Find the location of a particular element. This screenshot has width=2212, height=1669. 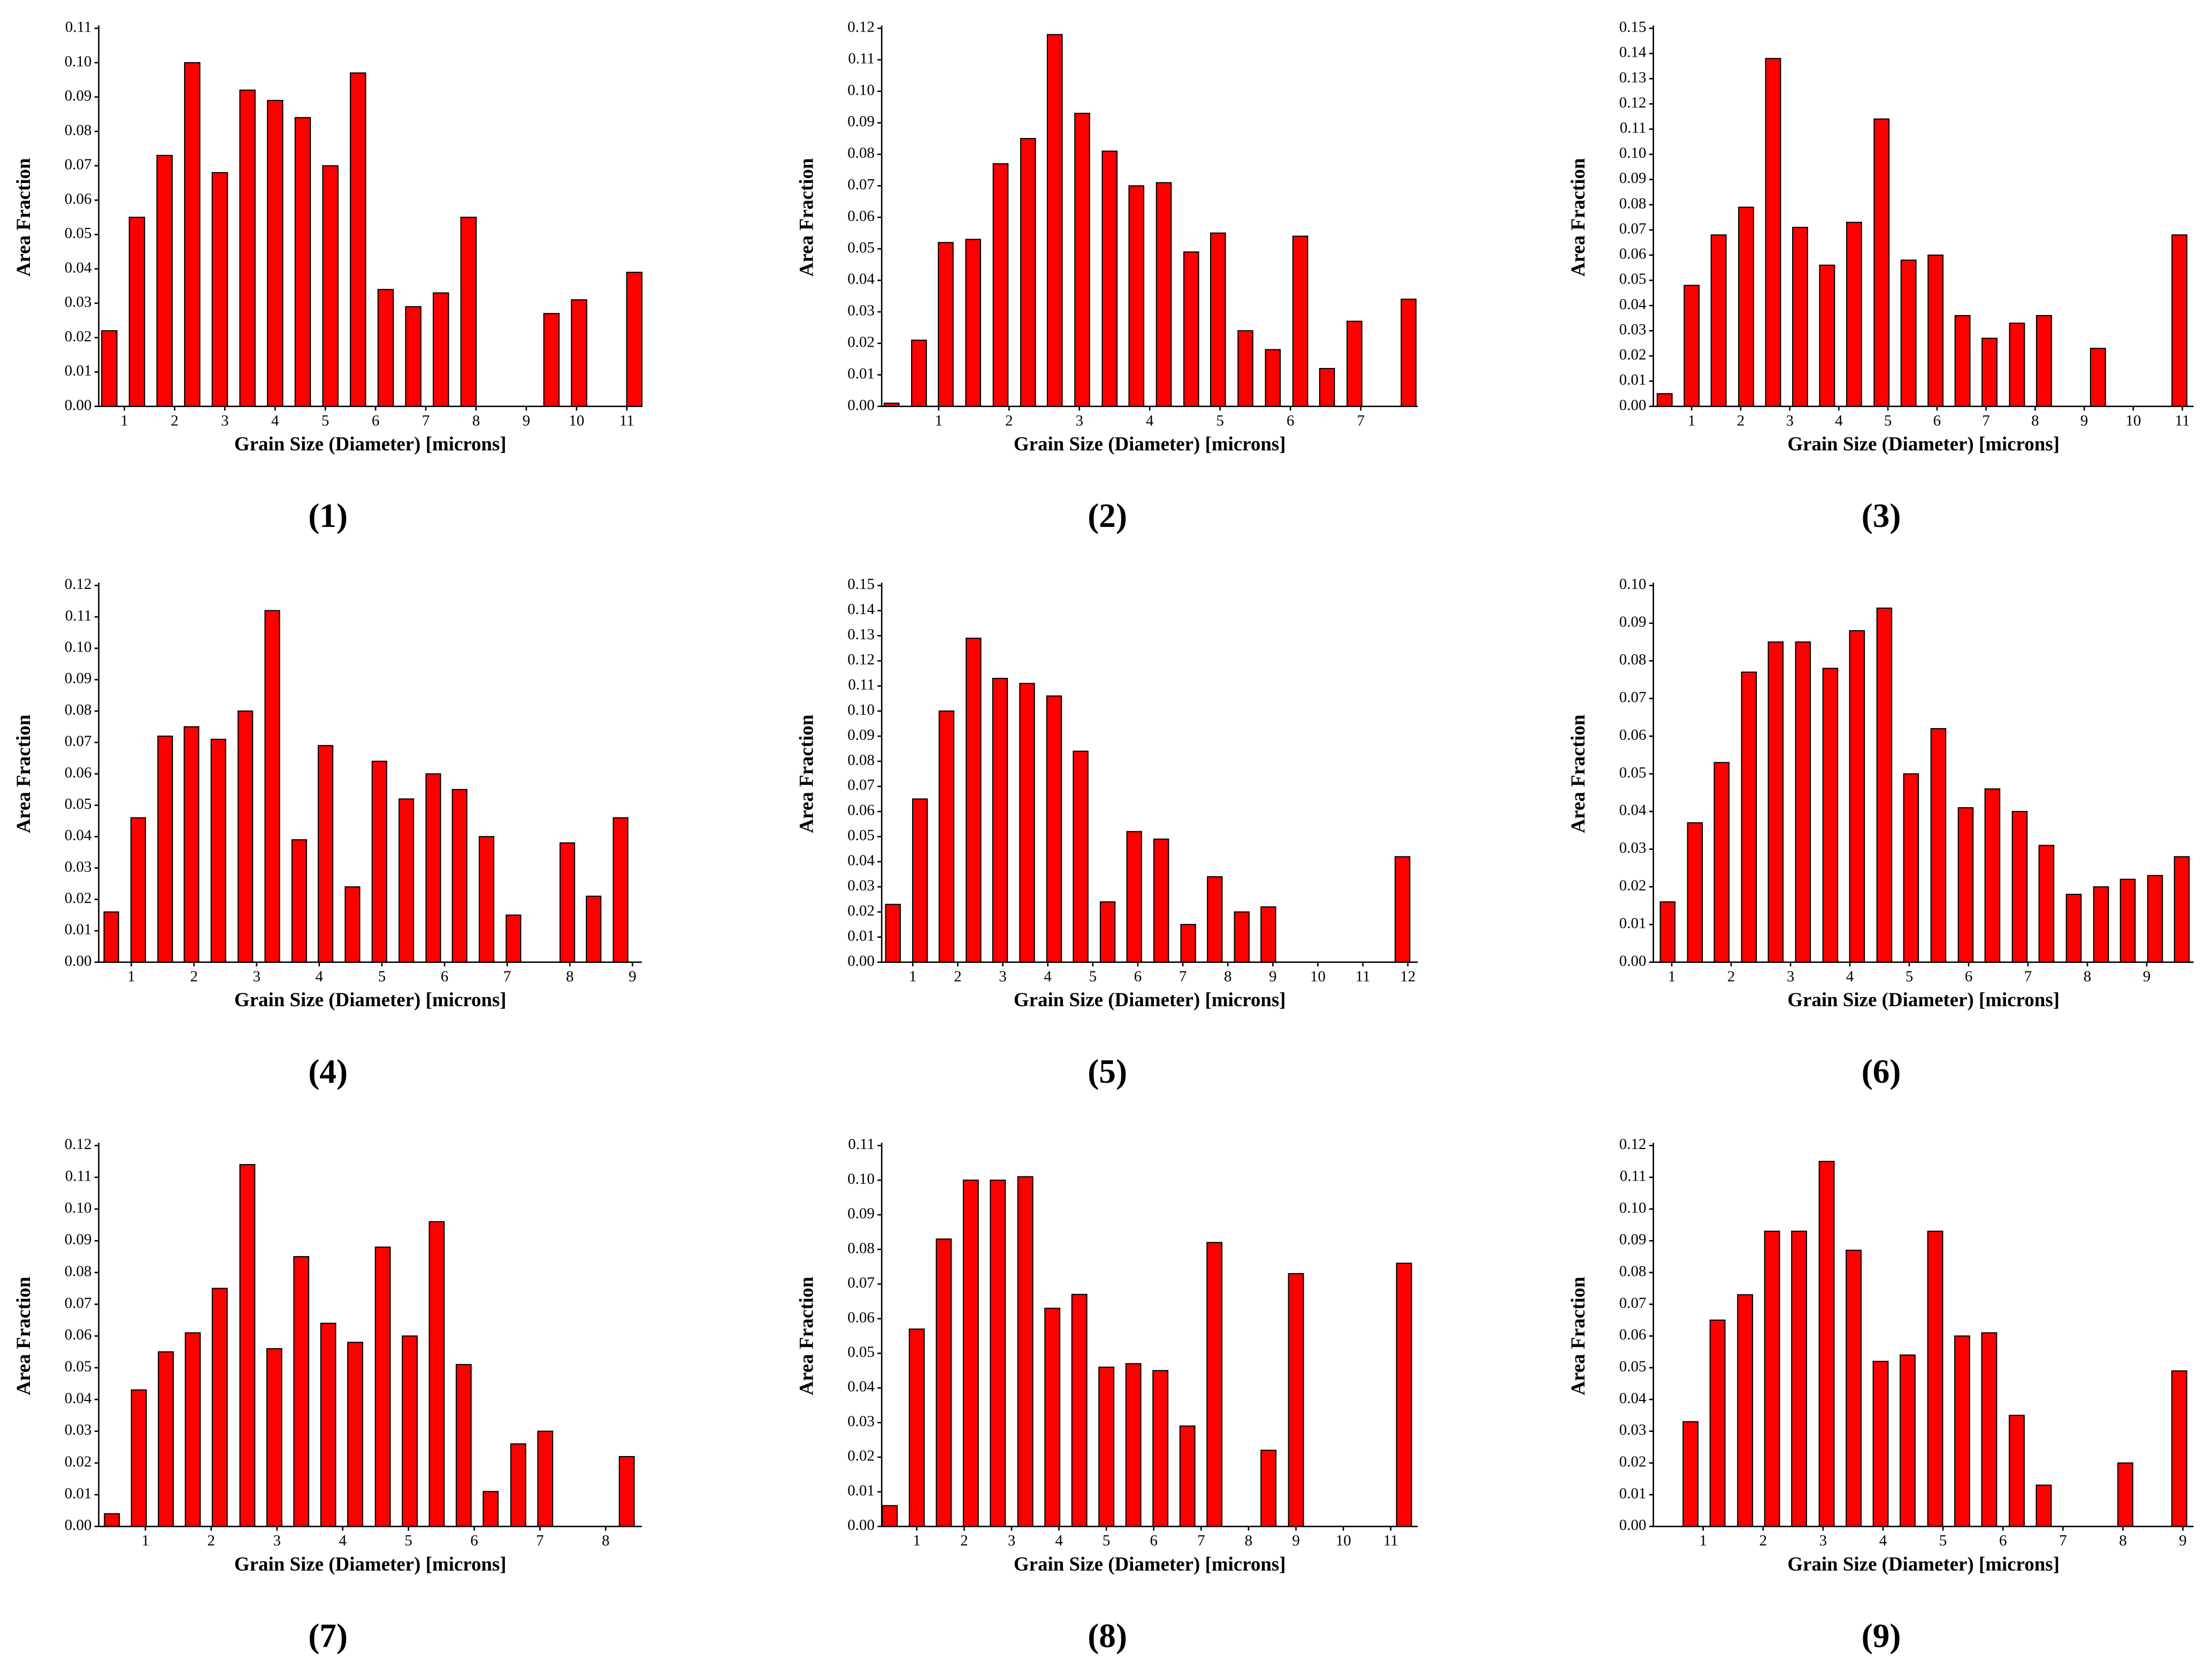

y-tick-label: 0.08 is located at coordinates (1633, 659).